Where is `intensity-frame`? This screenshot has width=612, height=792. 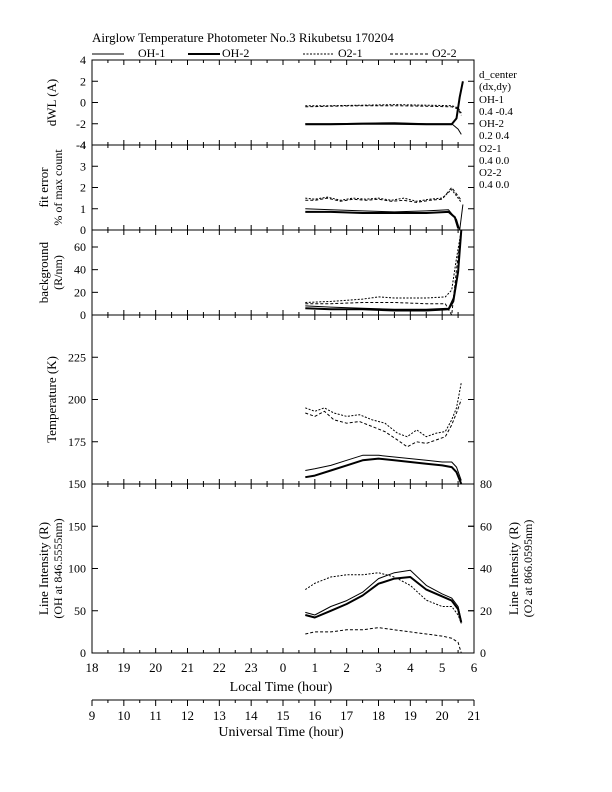
intensity-frame is located at coordinates (283, 568).